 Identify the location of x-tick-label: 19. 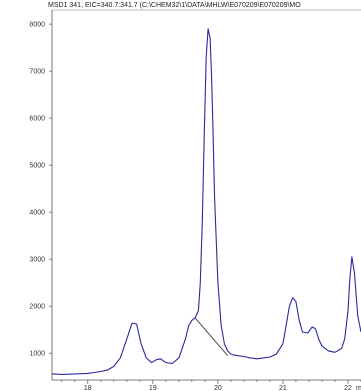
(153, 388).